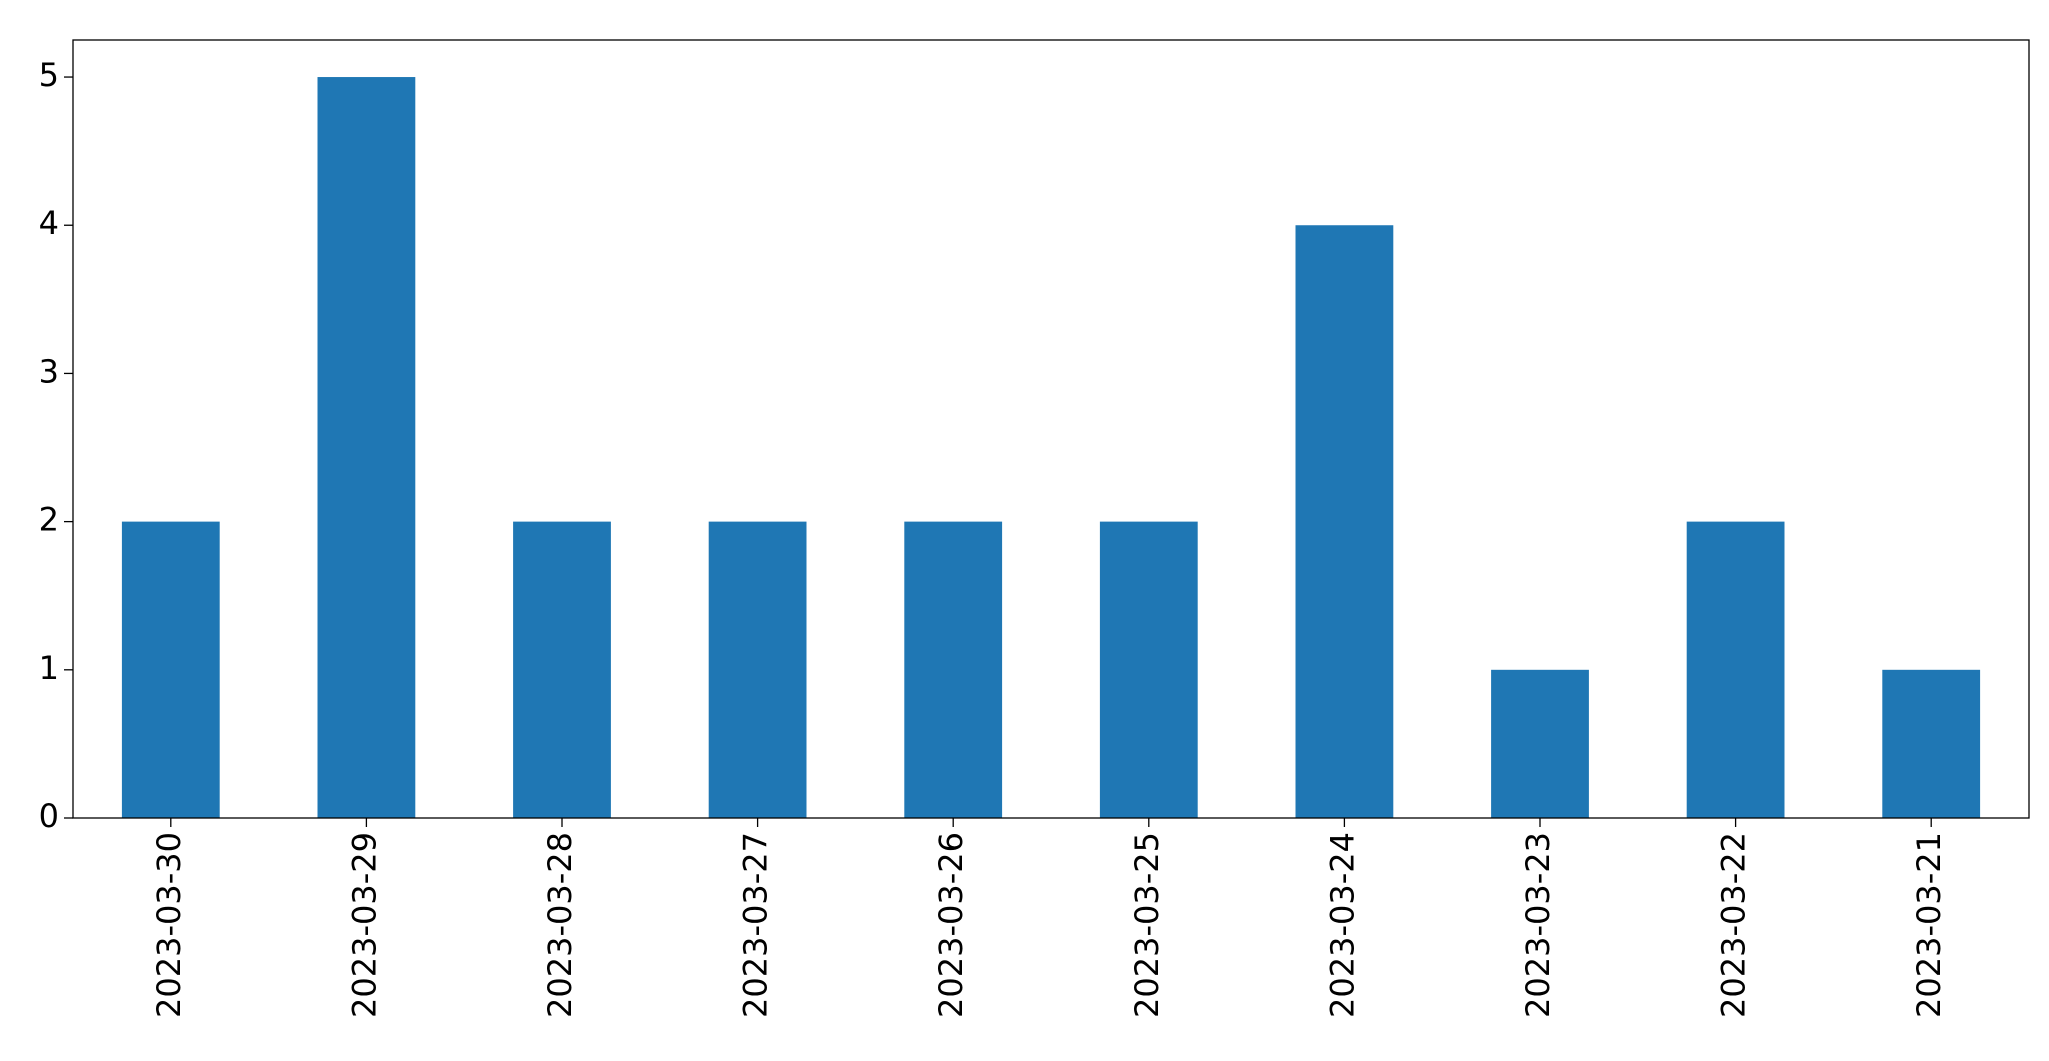 This screenshot has width=2049, height=1061. What do you see at coordinates (1734, 925) in the screenshot?
I see `x-tick-label: 2023-03-22` at bounding box center [1734, 925].